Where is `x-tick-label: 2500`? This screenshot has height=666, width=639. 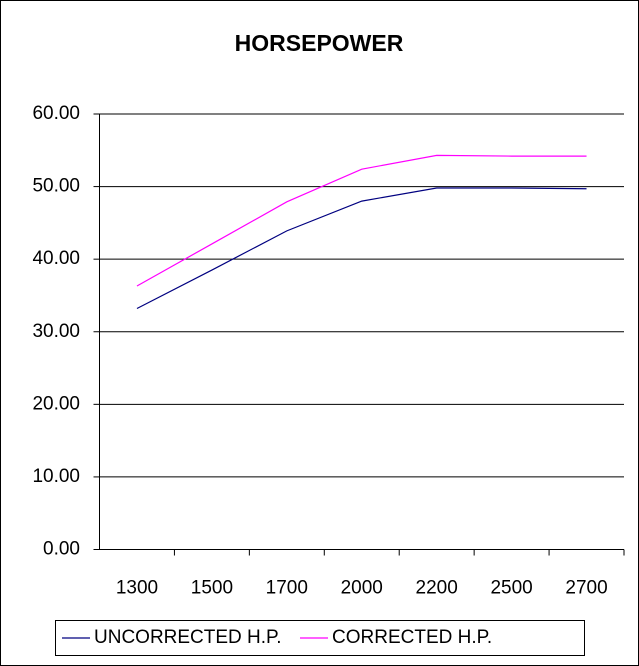 x-tick-label: 2500 is located at coordinates (511, 588).